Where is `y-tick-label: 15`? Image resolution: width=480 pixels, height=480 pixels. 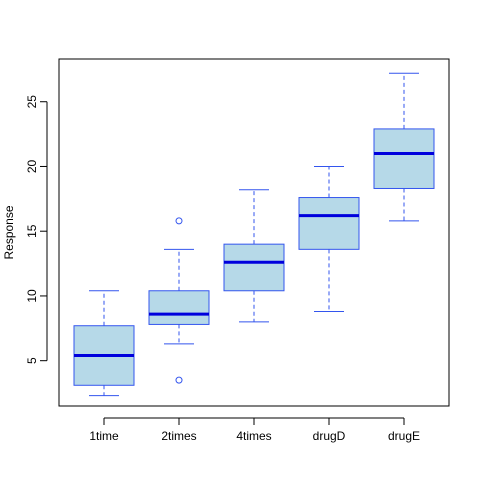
y-tick-label: 15 is located at coordinates (32, 231).